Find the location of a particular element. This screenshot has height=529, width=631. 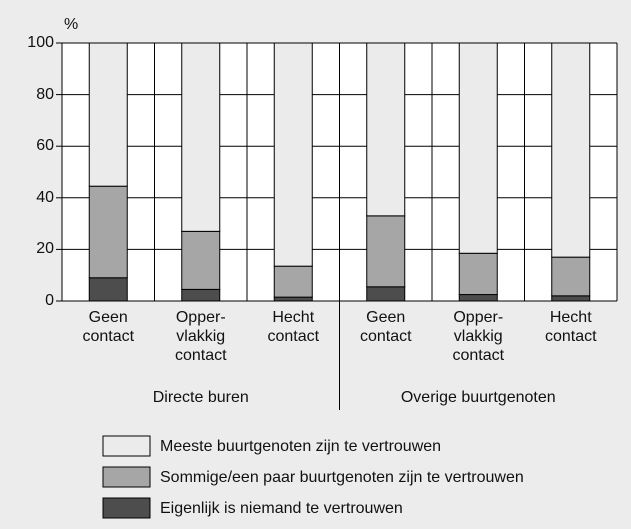

y-tick-label: 40 is located at coordinates (45, 197).